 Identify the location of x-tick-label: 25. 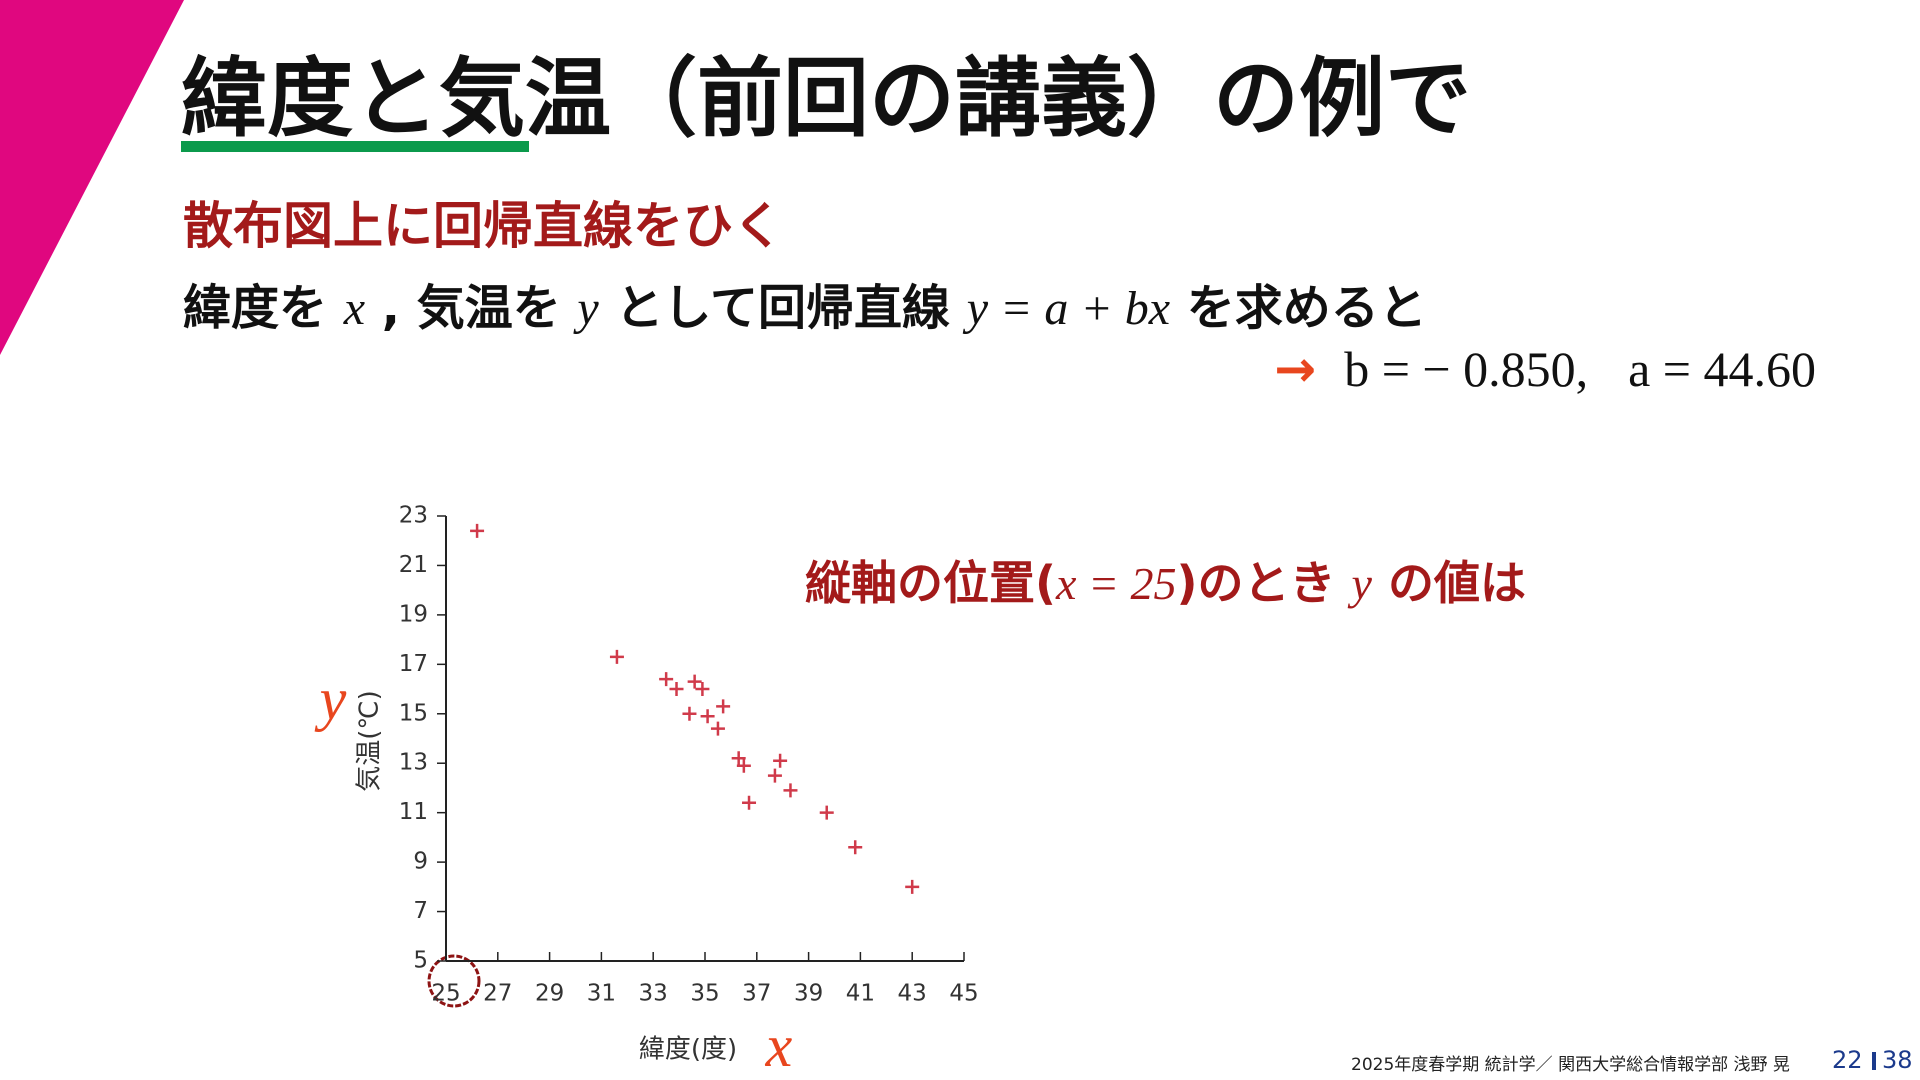
(445, 994).